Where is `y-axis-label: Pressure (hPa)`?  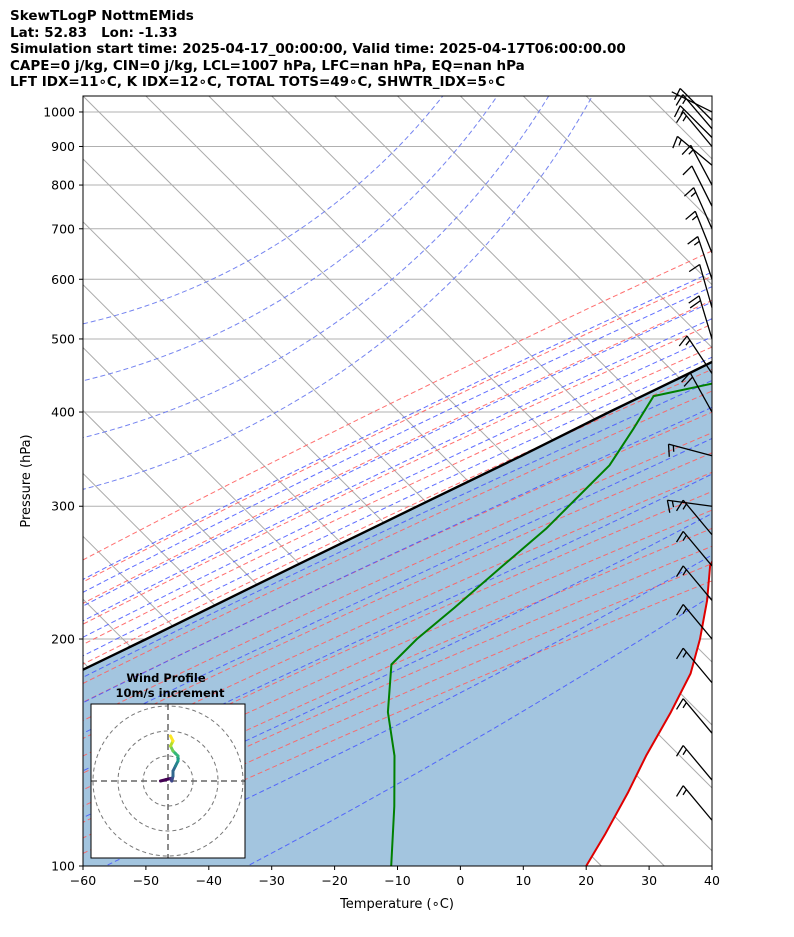
y-axis-label: Pressure (hPa) is located at coordinates (26, 480).